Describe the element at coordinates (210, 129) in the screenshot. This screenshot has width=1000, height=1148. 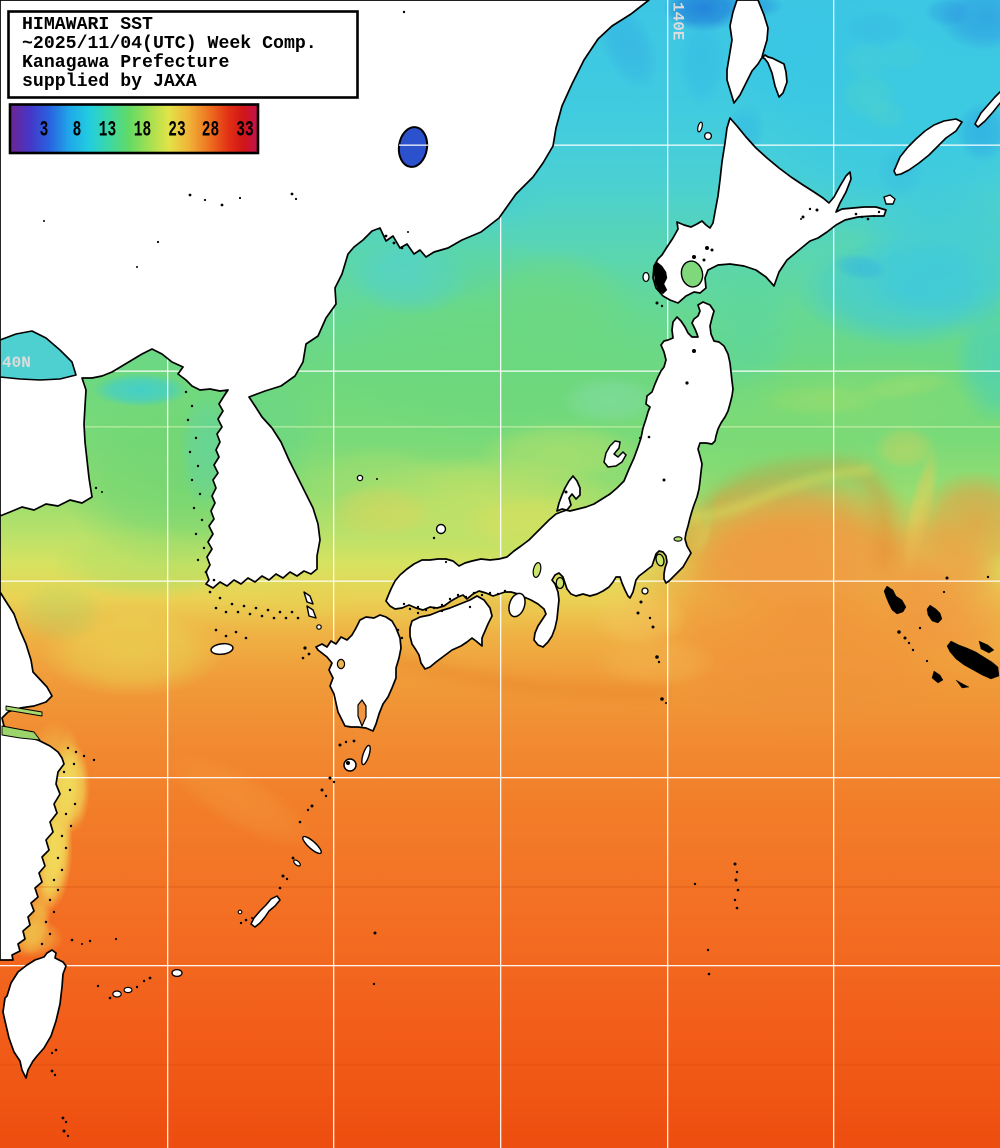
I see `svg-text: 28` at that location.